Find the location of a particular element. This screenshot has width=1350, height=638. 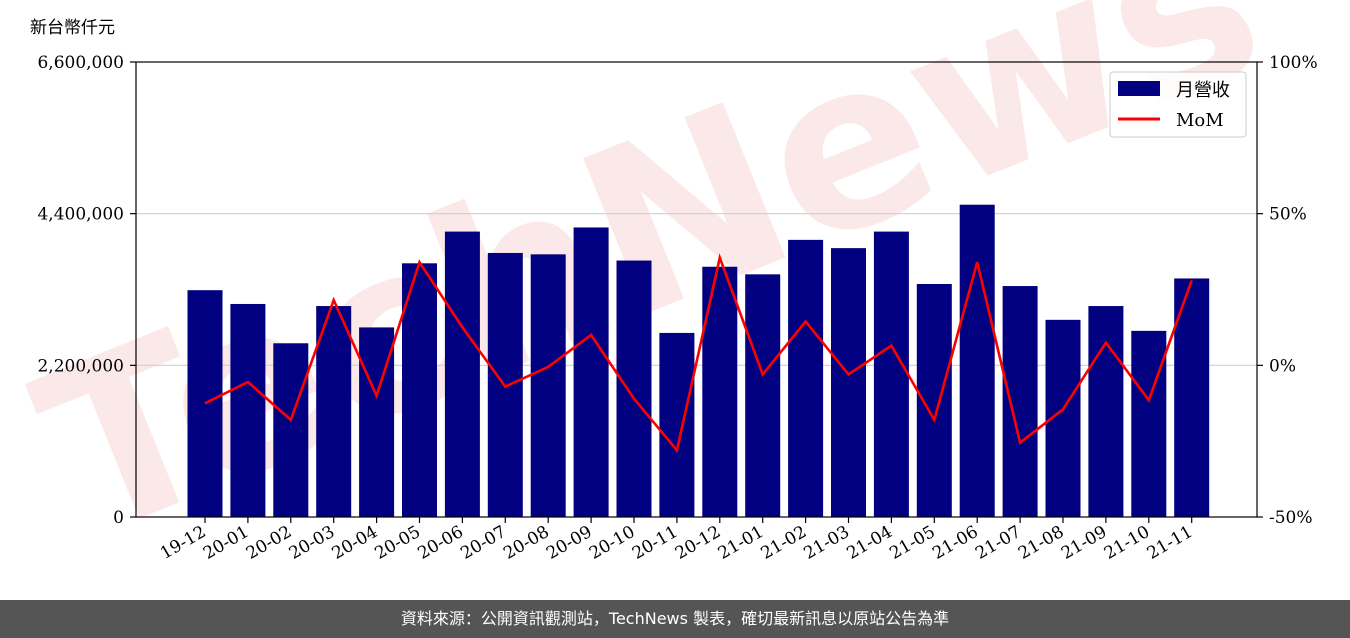

left-tick-label: 4,400,000 is located at coordinates (80, 215).